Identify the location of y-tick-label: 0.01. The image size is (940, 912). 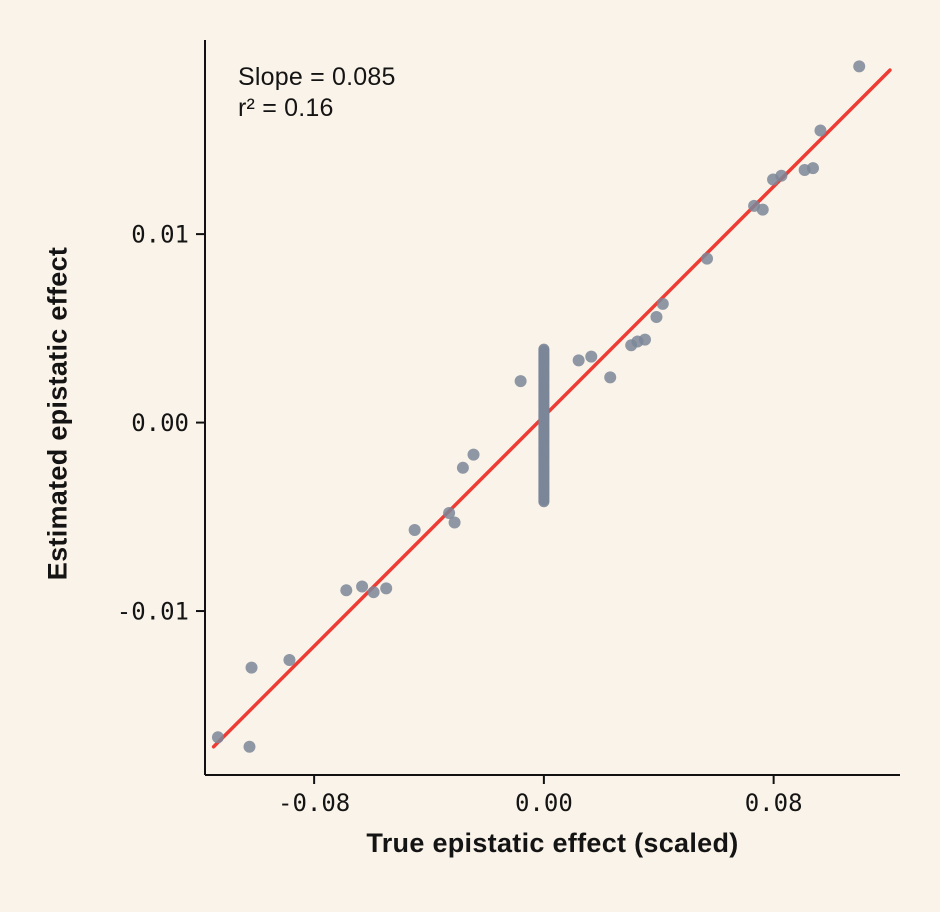
(160, 235).